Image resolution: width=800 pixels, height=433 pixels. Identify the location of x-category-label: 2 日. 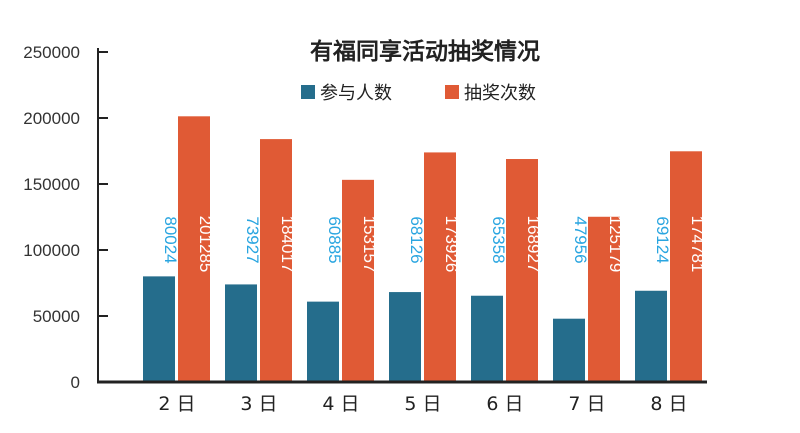
(176, 404).